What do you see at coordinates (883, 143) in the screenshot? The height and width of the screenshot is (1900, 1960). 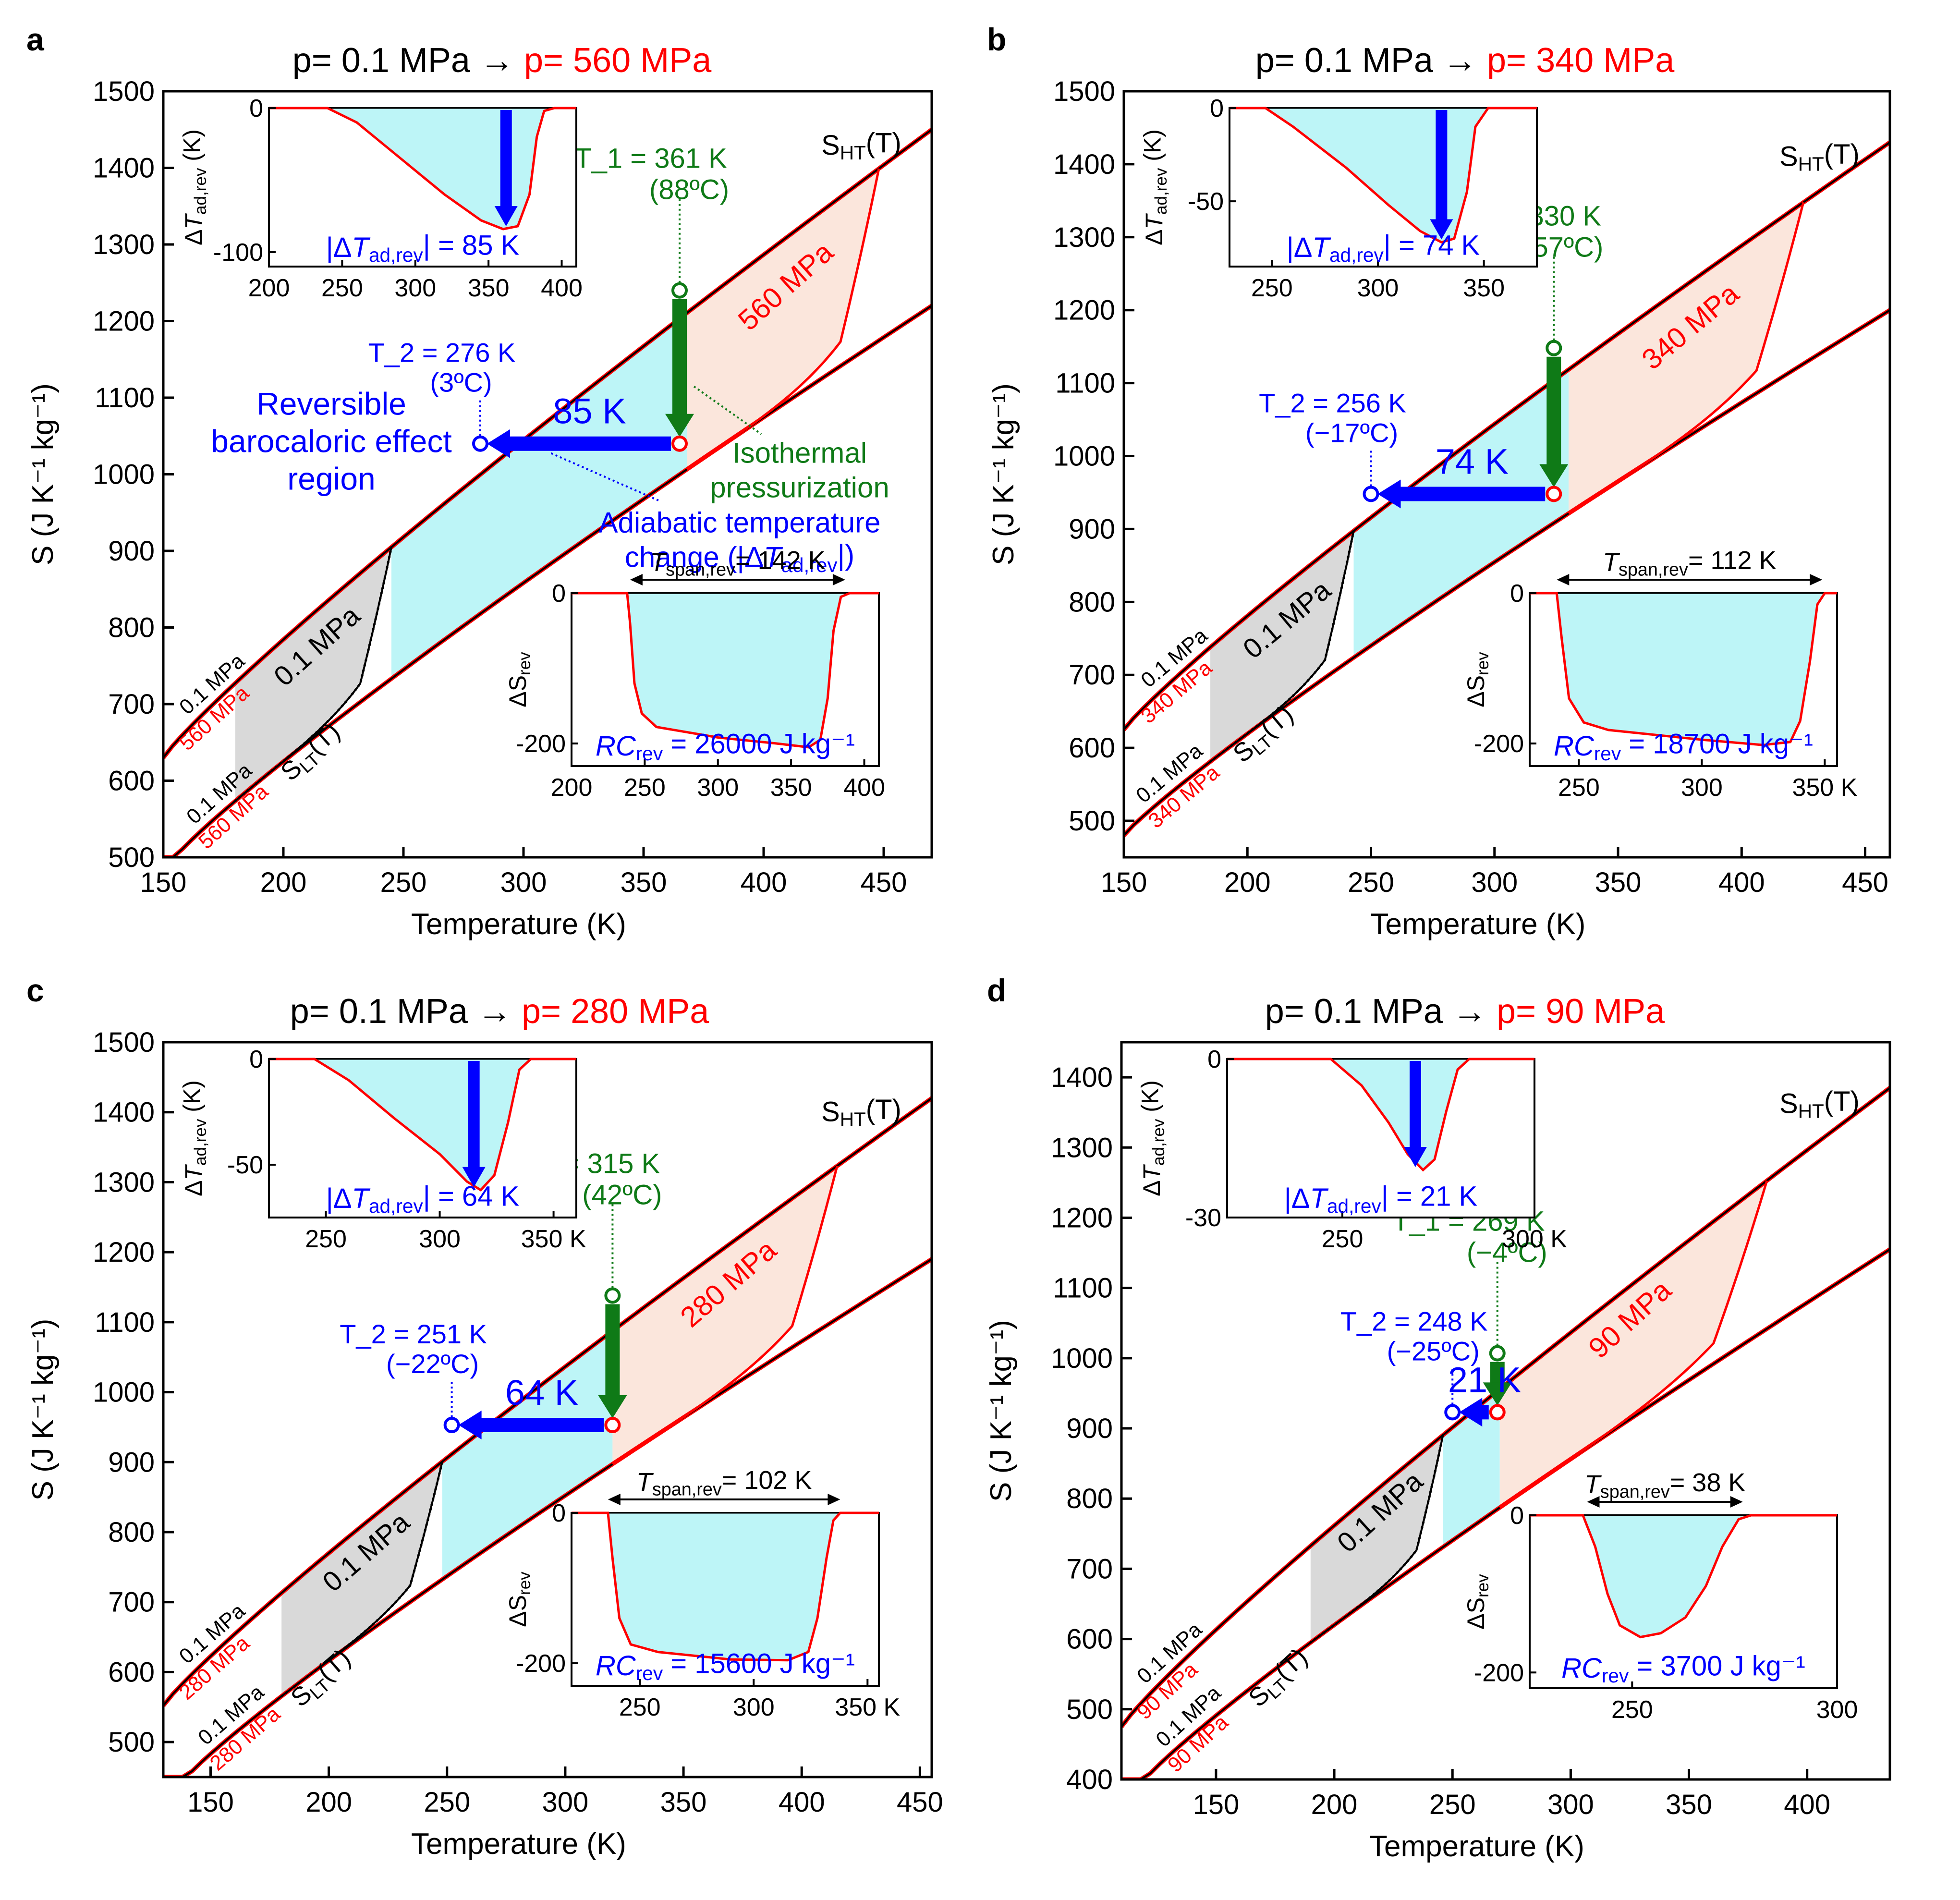 I see `text-part: (T)` at bounding box center [883, 143].